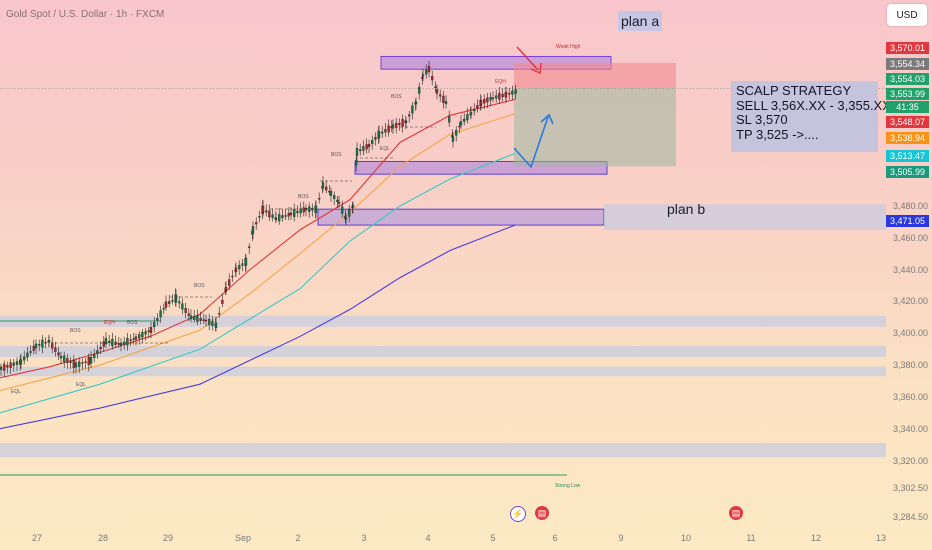 The height and width of the screenshot is (550, 932). What do you see at coordinates (595, 127) in the screenshot?
I see `position-reward-zone` at bounding box center [595, 127].